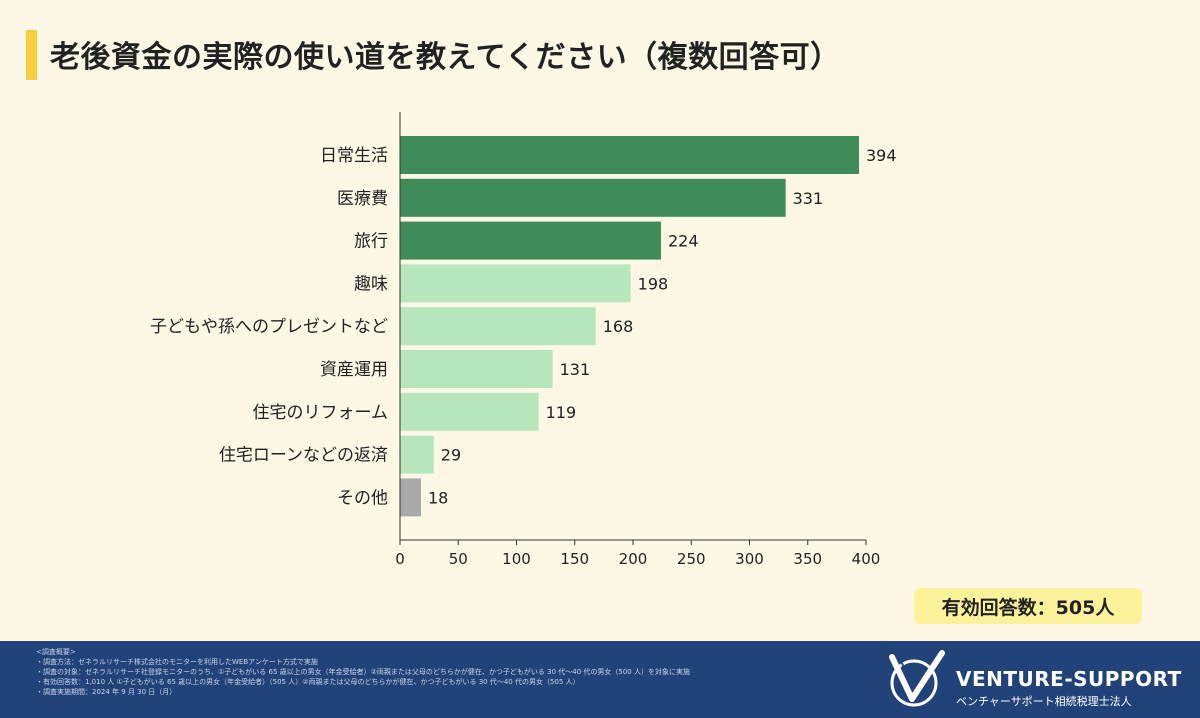 The image size is (1200, 718). I want to click on respondents-badge: 有効回答数：505人, so click(1028, 606).